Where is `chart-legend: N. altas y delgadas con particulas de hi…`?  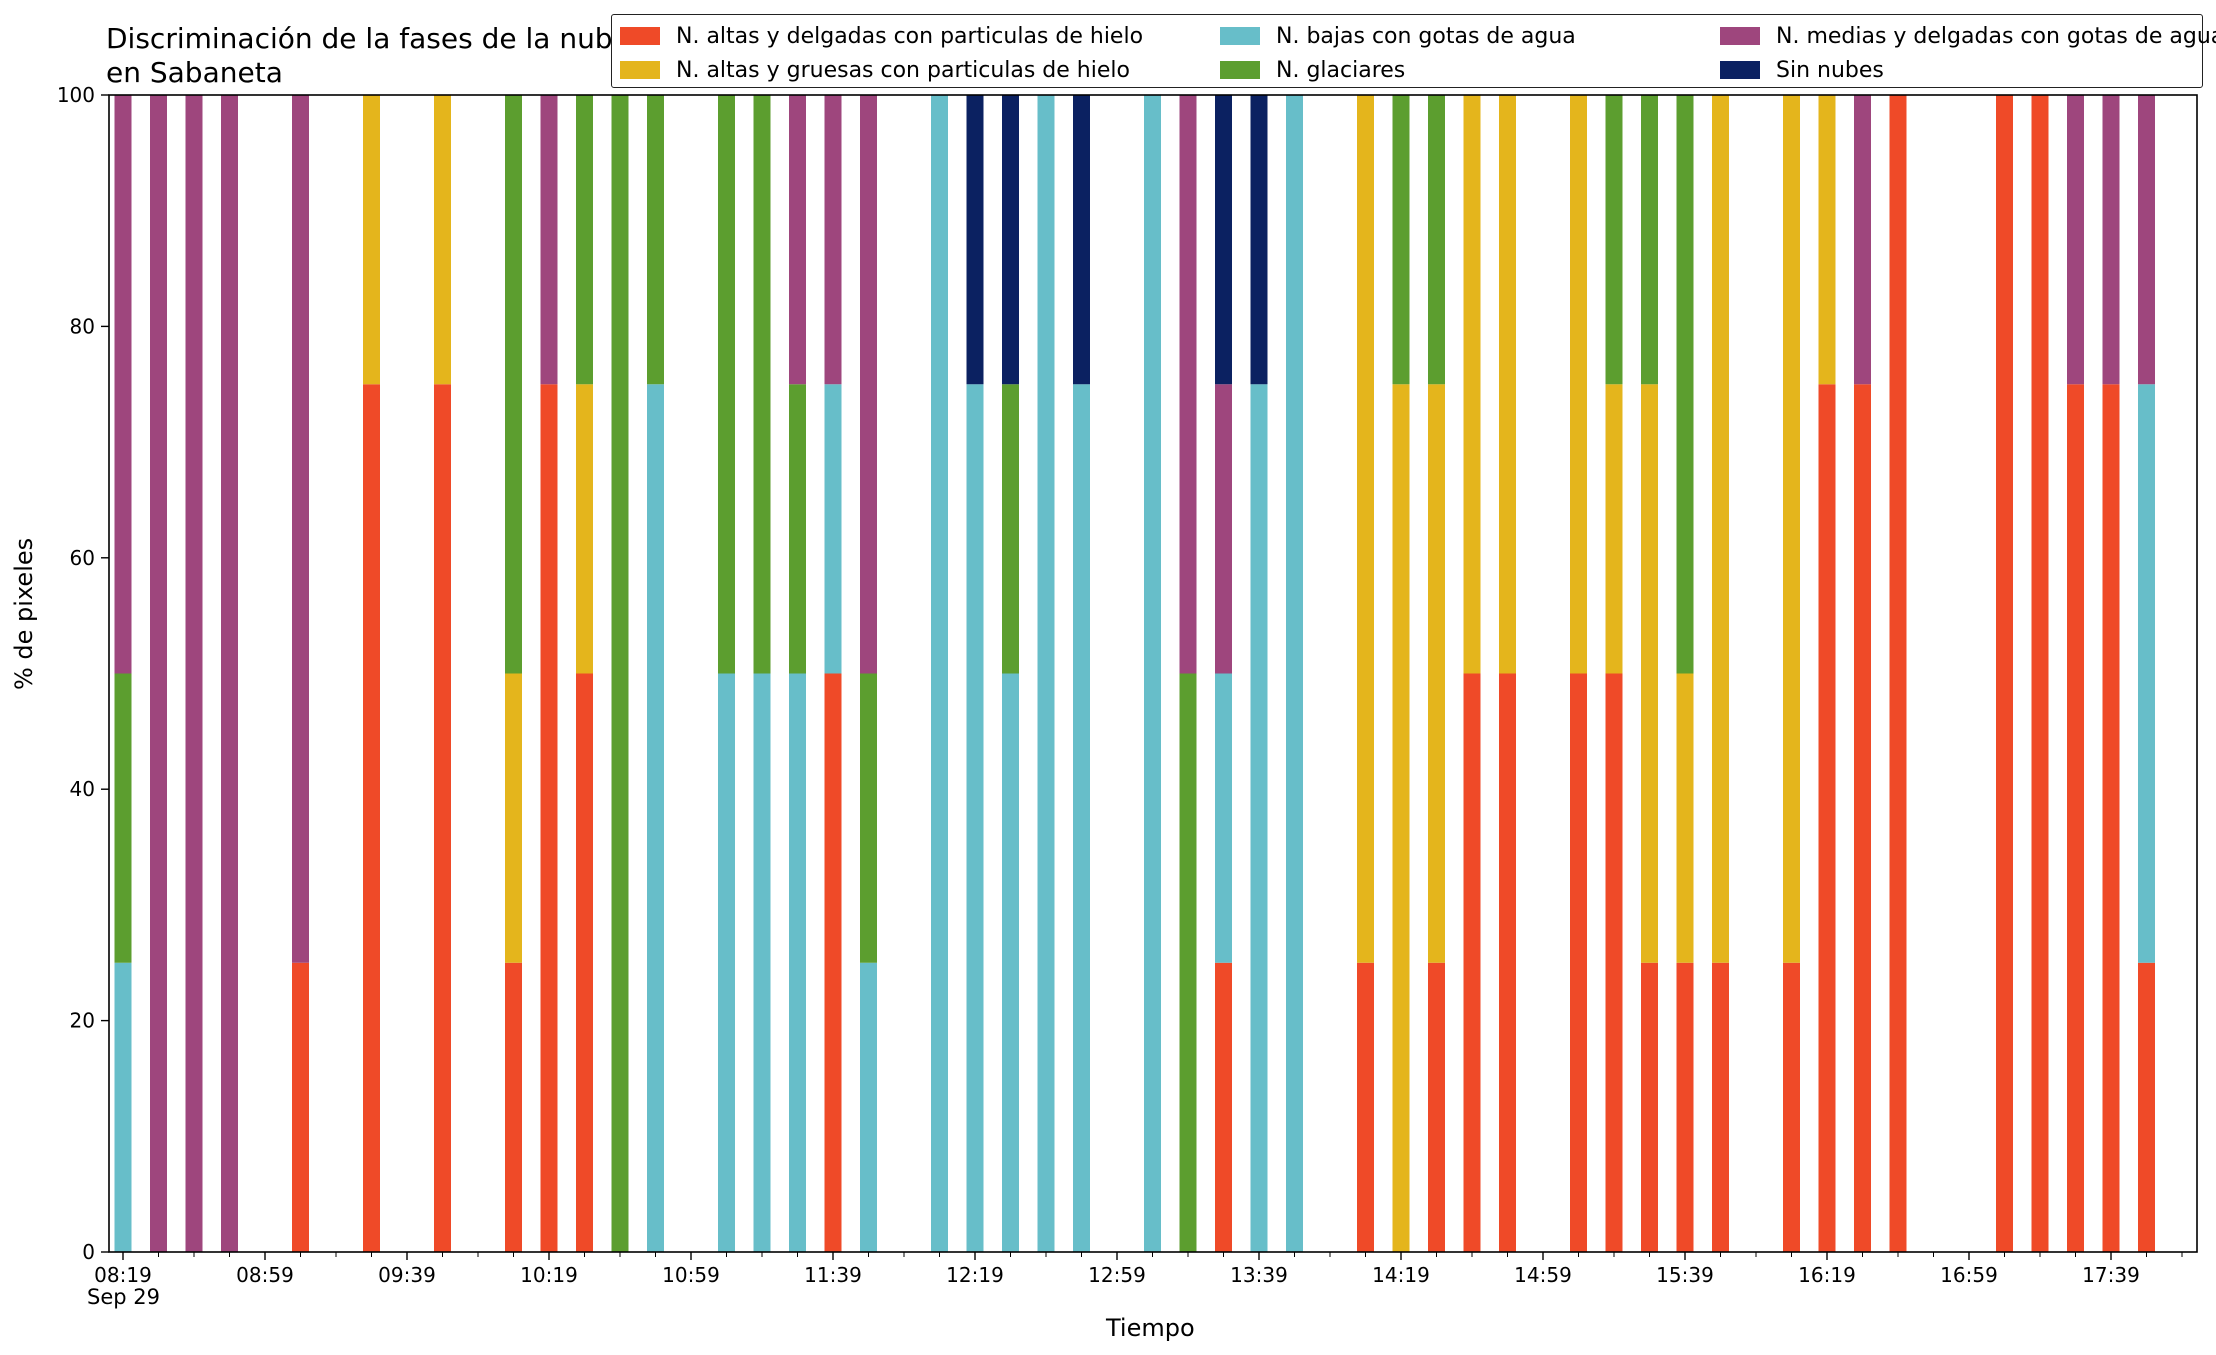 chart-legend: N. altas y delgadas con particulas de hi… is located at coordinates (1413, 51).